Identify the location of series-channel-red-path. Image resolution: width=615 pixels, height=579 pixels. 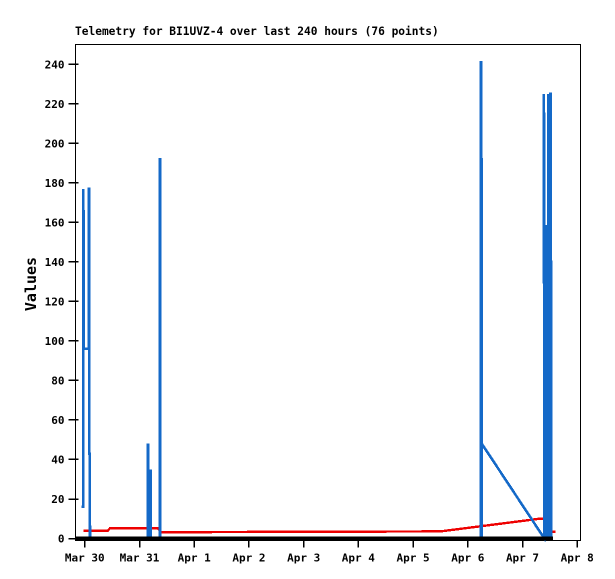
(319, 525).